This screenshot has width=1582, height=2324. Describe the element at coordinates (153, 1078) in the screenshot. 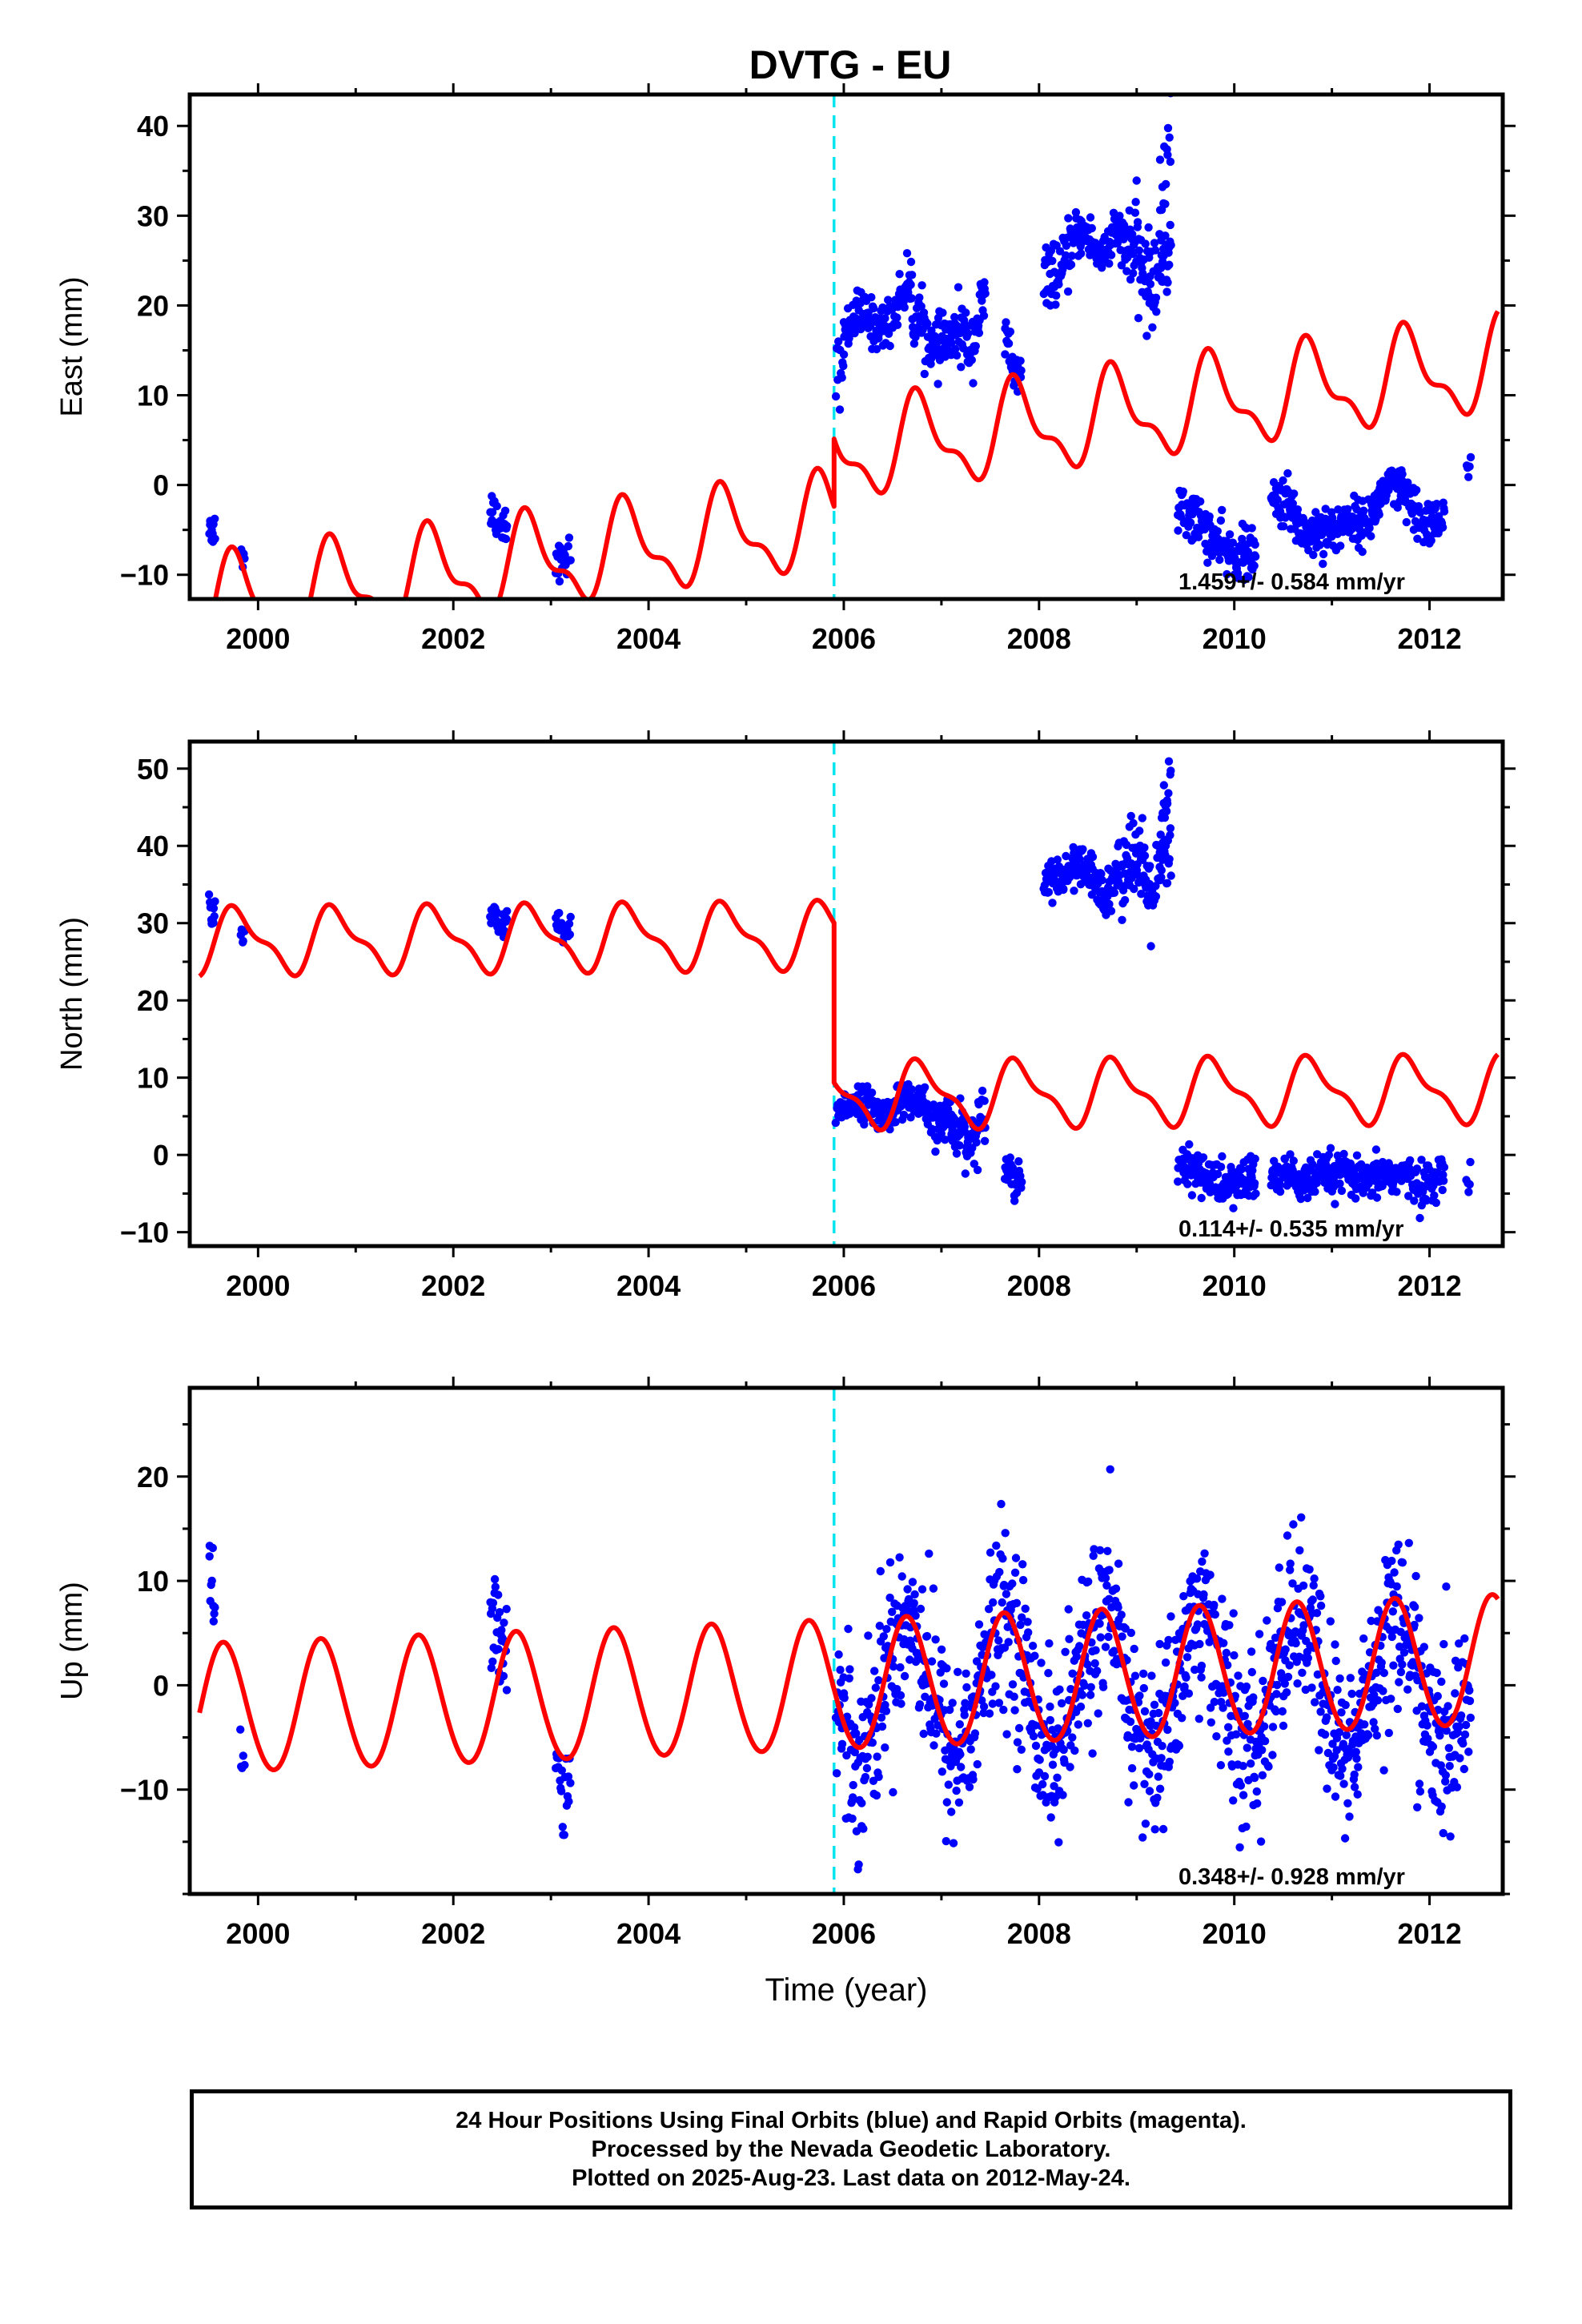

I see `y-tick-label: 10` at that location.